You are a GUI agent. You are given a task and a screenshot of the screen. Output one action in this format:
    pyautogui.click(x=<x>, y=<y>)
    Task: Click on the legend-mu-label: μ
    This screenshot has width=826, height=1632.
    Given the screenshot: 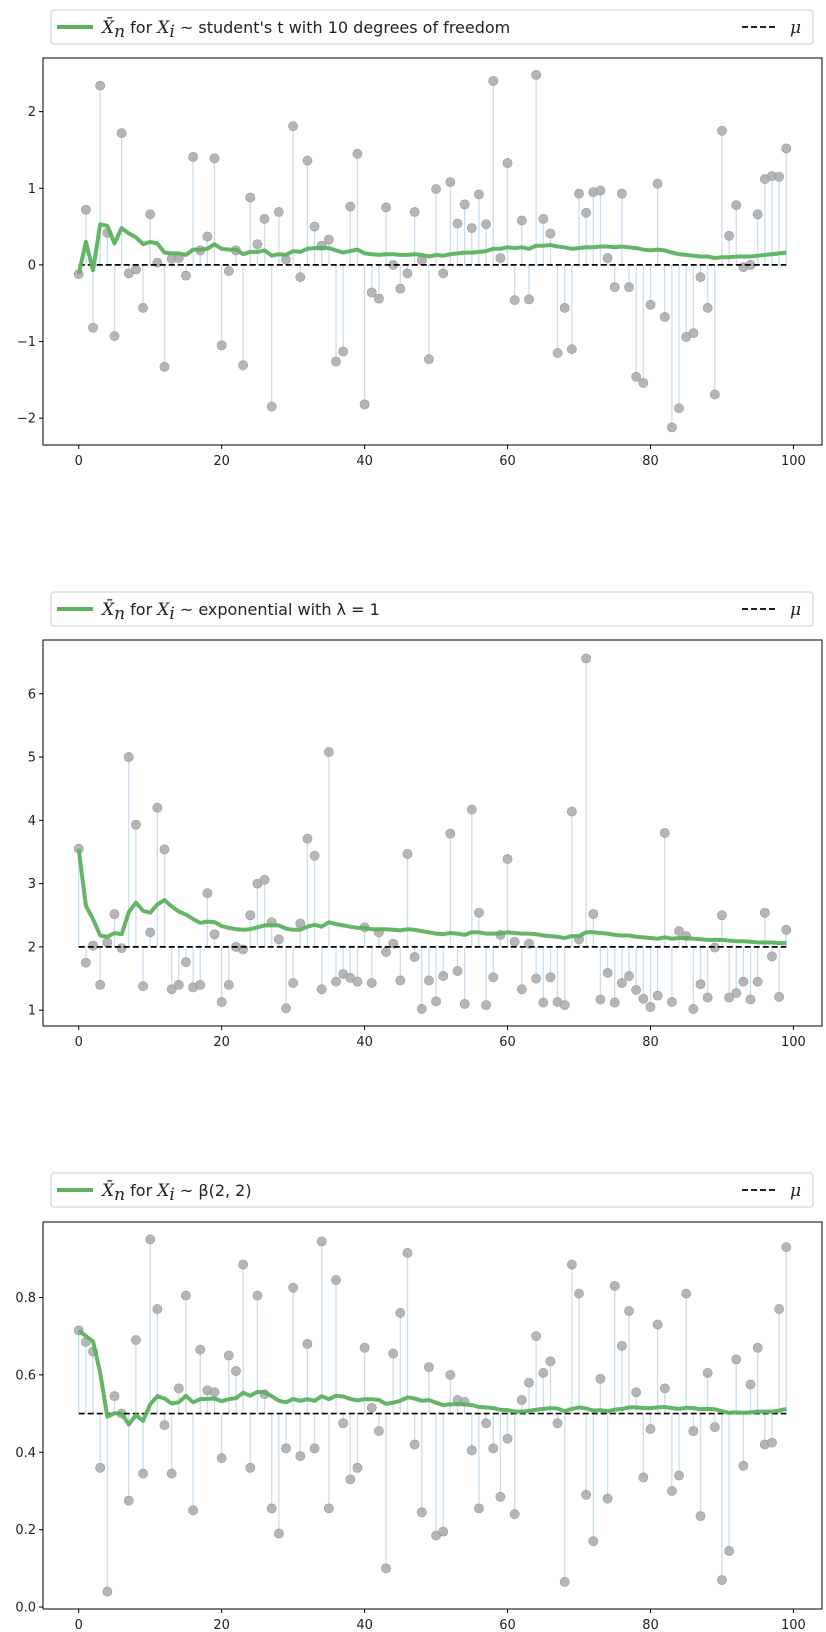 What is the action you would take?
    pyautogui.click(x=795, y=610)
    